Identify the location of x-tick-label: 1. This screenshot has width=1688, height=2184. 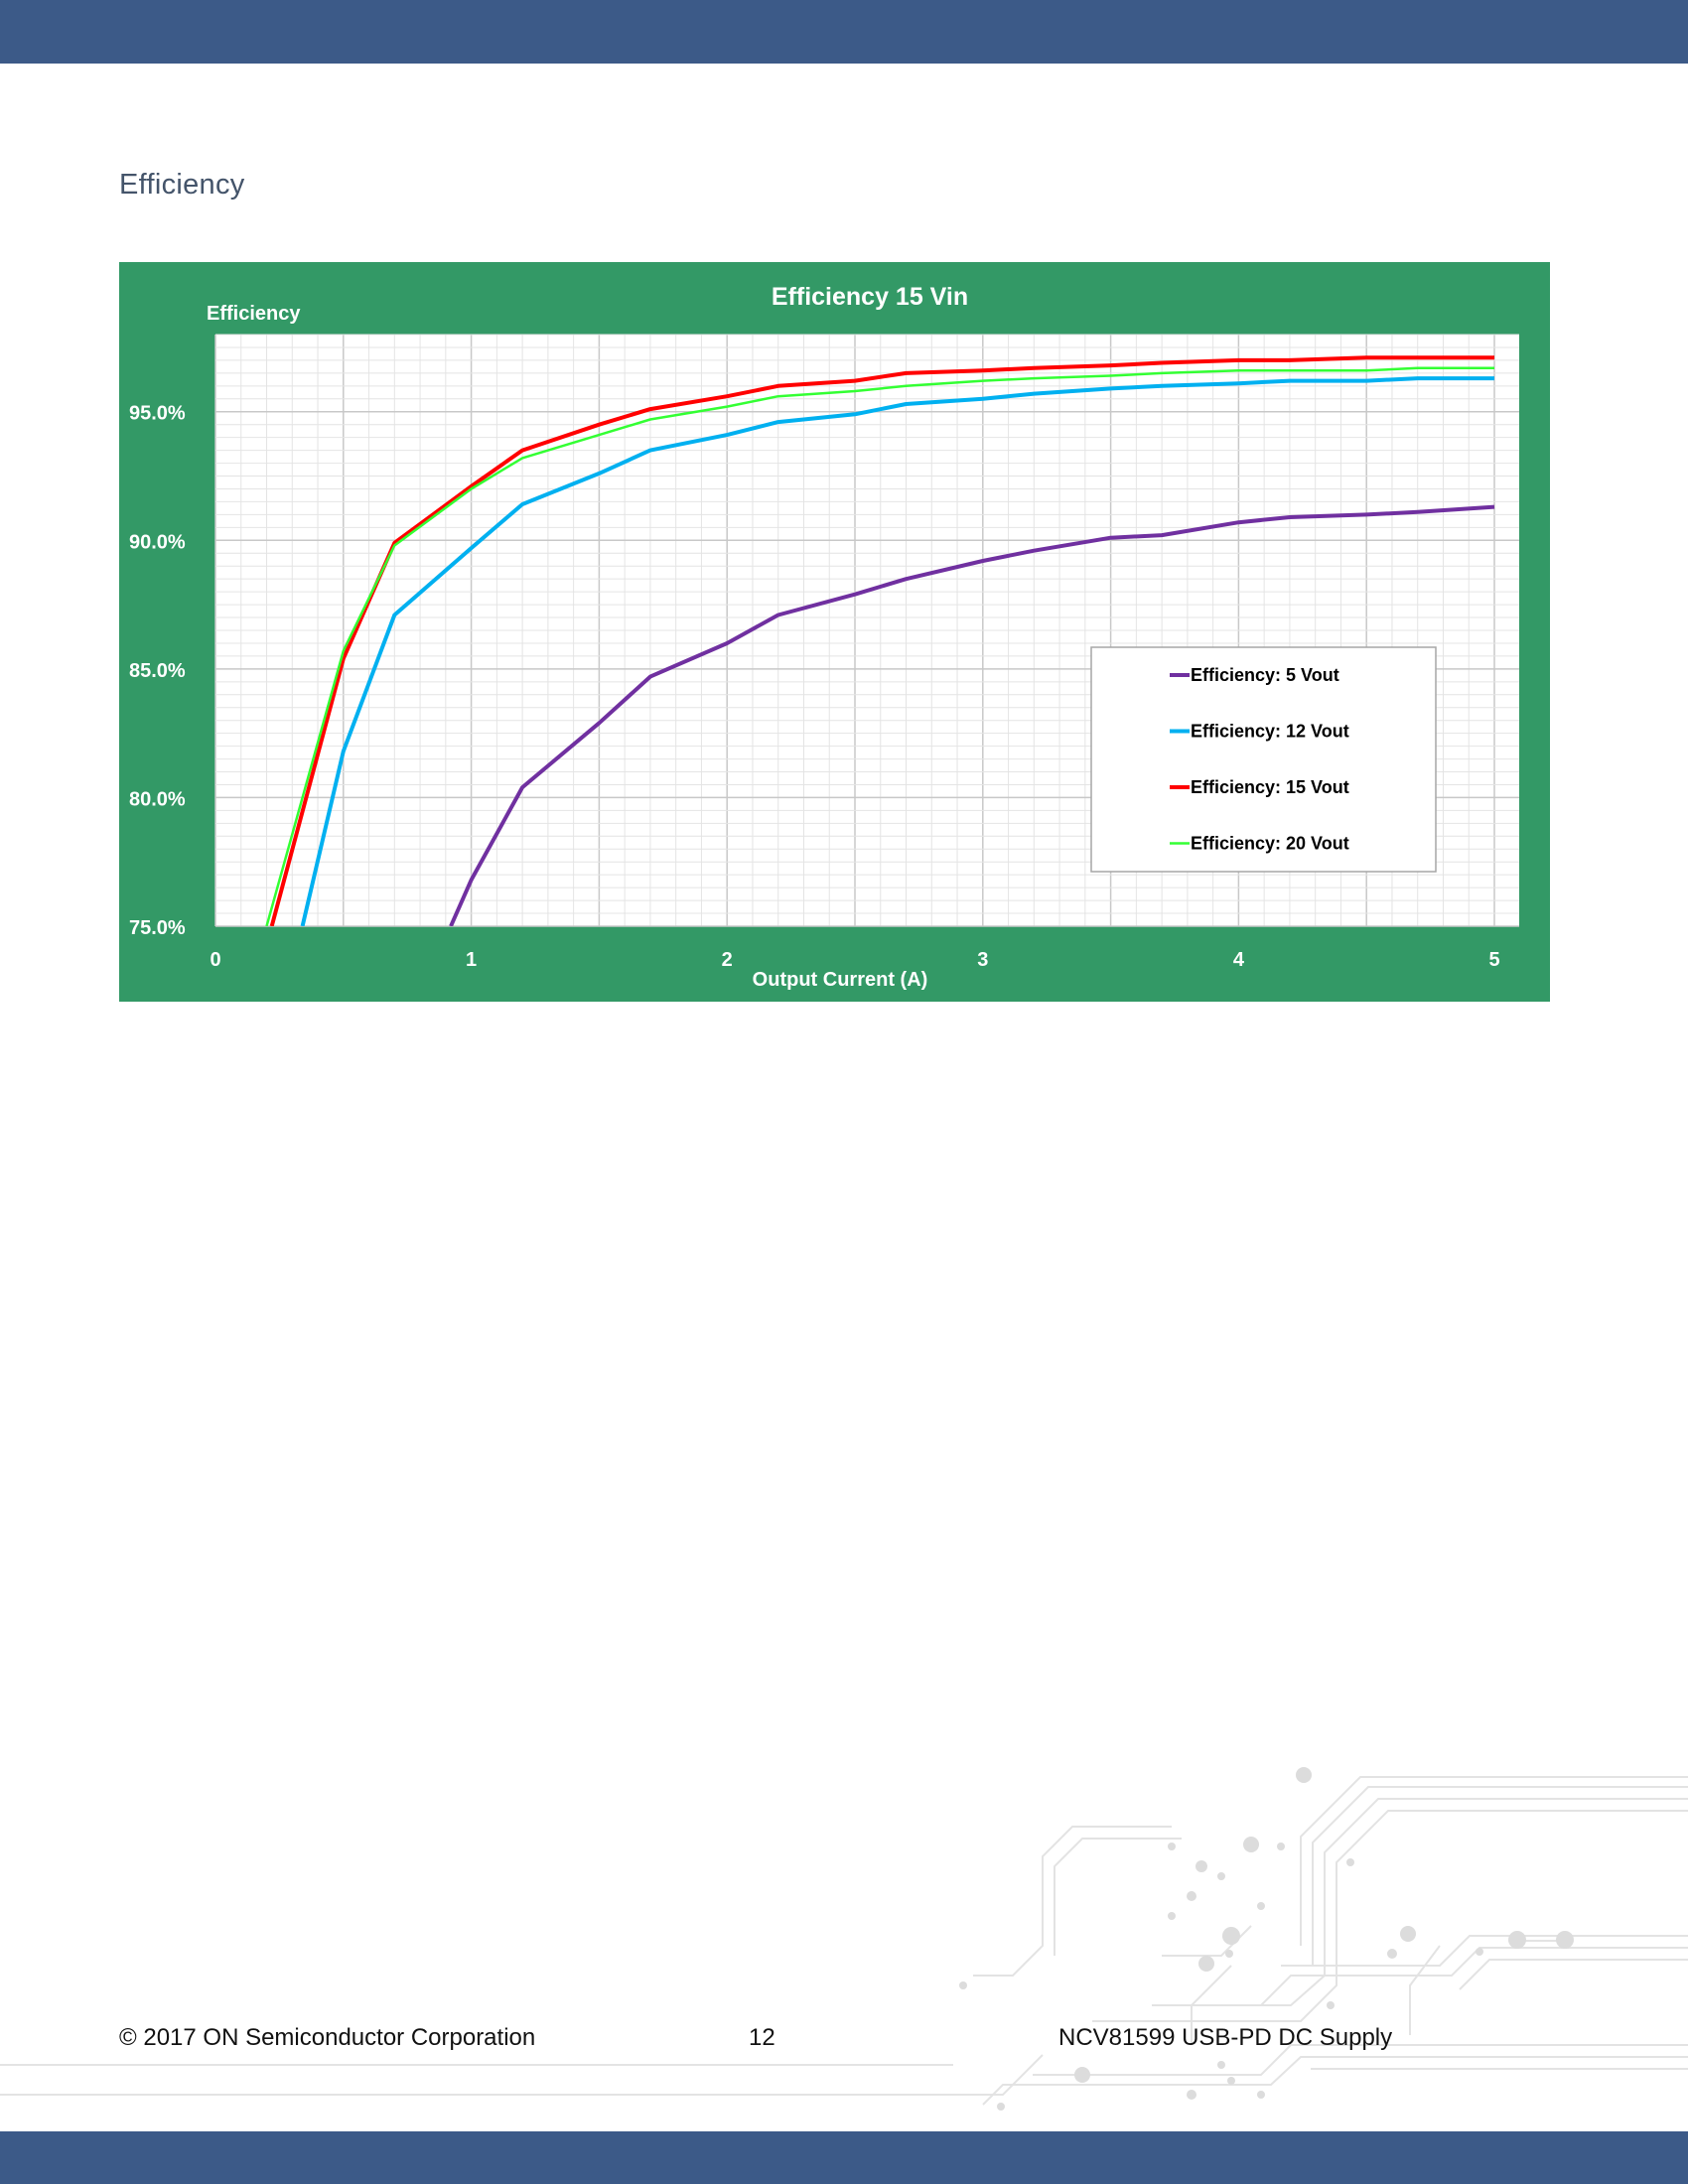
(471, 960).